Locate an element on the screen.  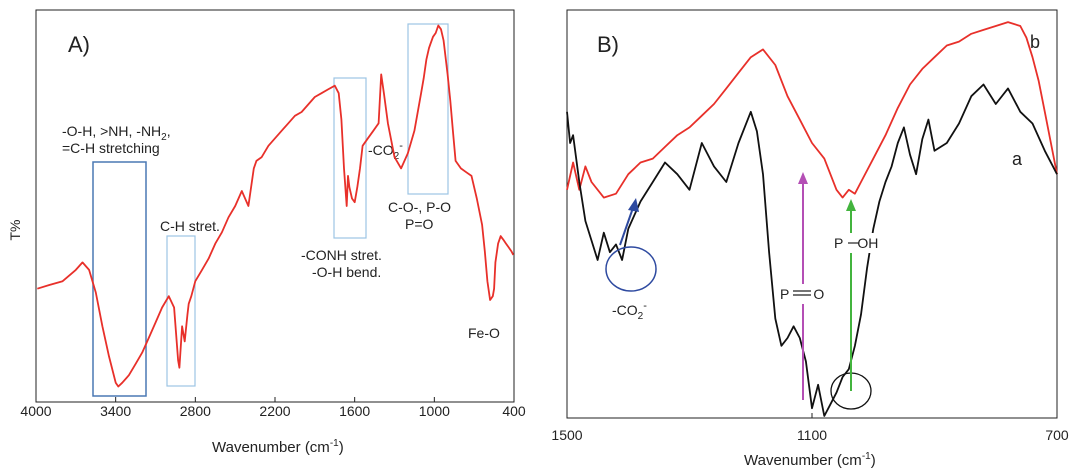
panel-a-x-tick-label: 1600 is located at coordinates (354, 411).